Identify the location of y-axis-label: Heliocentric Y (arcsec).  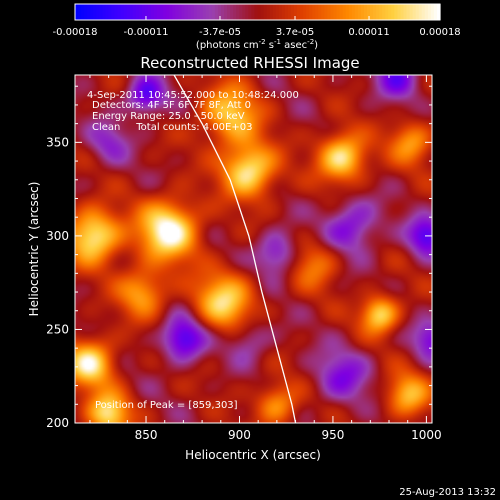
(34, 249).